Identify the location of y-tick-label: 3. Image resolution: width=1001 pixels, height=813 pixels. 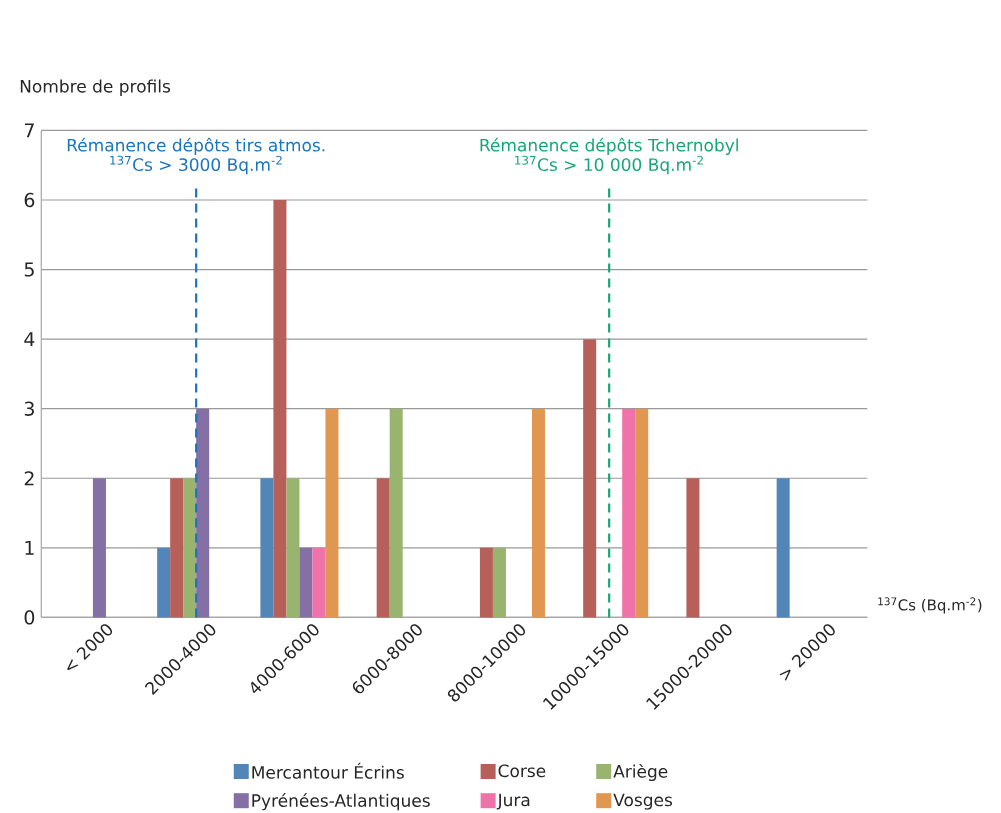
(29, 408).